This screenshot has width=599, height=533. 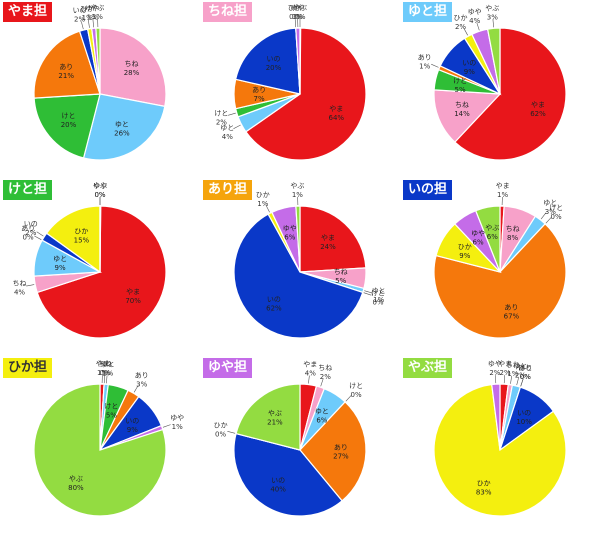 What do you see at coordinates (132, 73) in the screenshot?
I see `slice-value-label: 28%` at bounding box center [132, 73].